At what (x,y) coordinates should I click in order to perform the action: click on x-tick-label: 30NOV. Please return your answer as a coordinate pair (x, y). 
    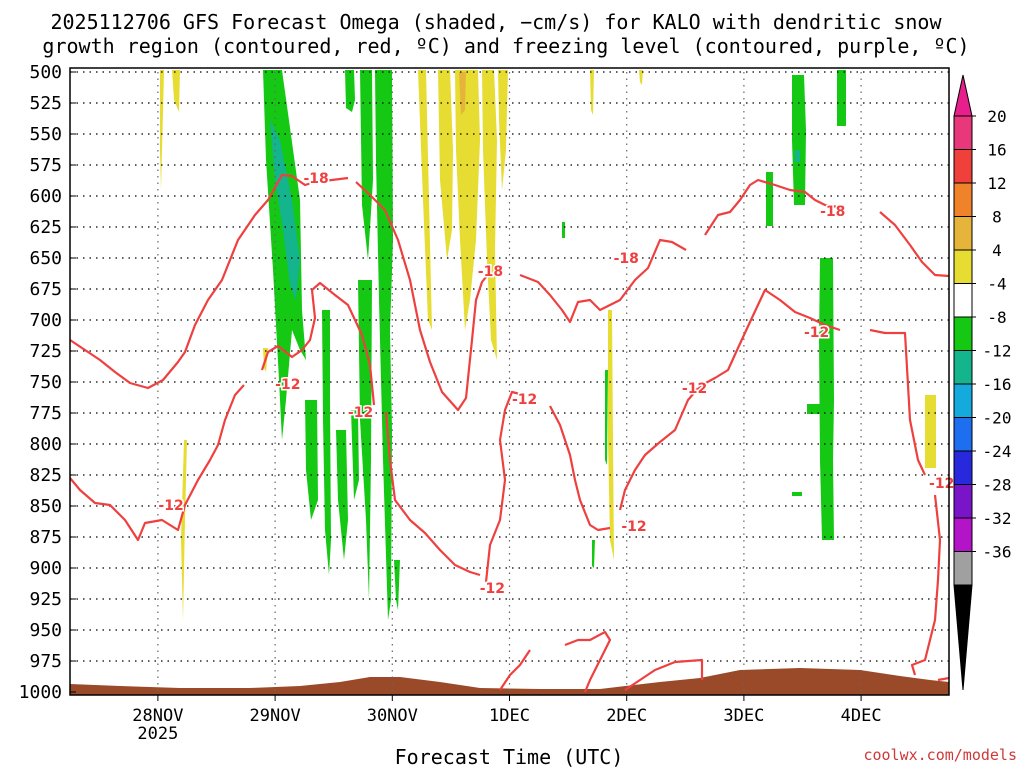
    Looking at the image, I should click on (392, 716).